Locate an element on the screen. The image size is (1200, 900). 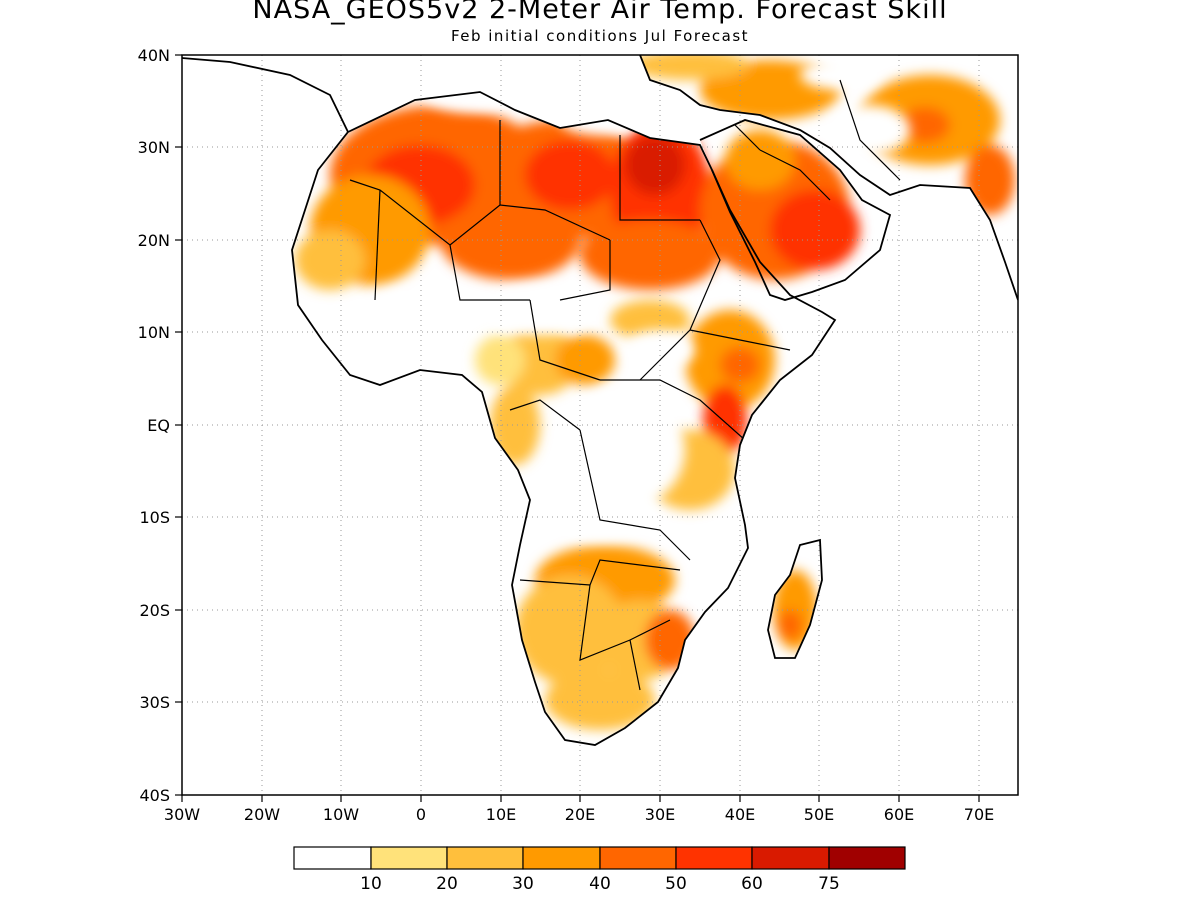
lon-label: 0 is located at coordinates (421, 814).